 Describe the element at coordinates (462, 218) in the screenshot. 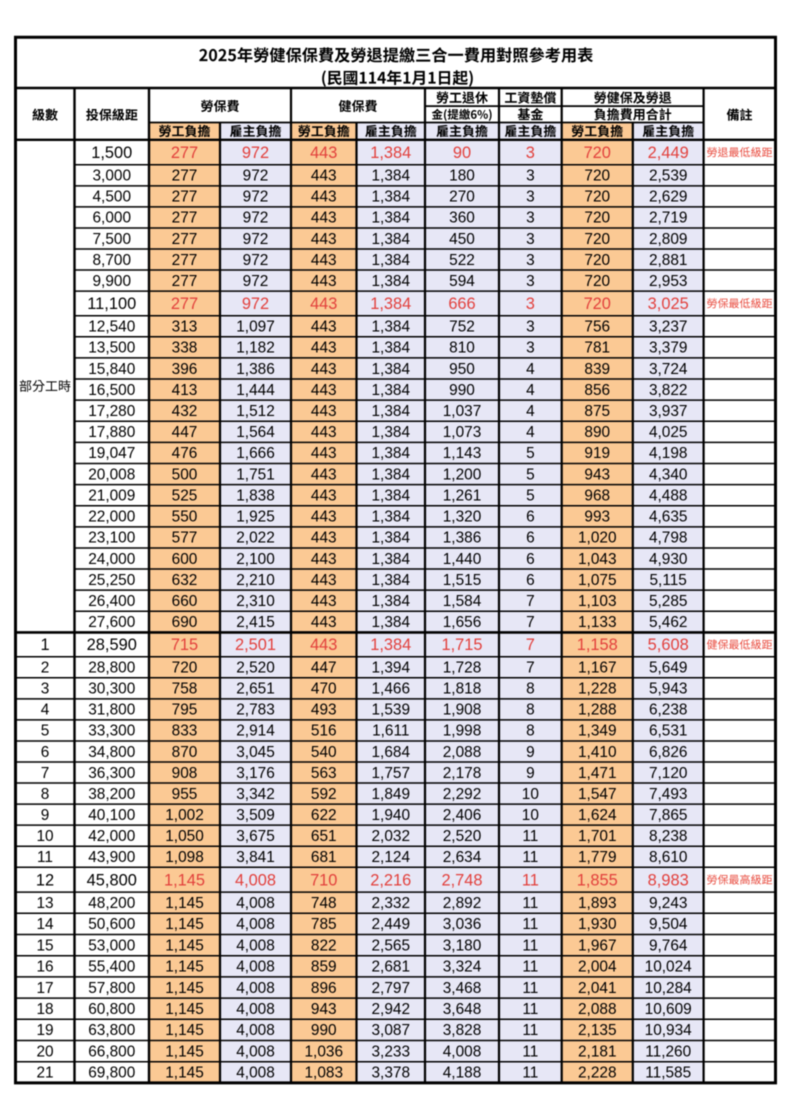

I see `svg-text: 360` at that location.